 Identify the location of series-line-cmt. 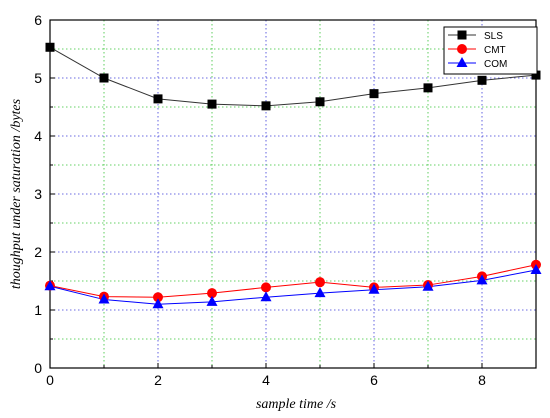
(293, 281).